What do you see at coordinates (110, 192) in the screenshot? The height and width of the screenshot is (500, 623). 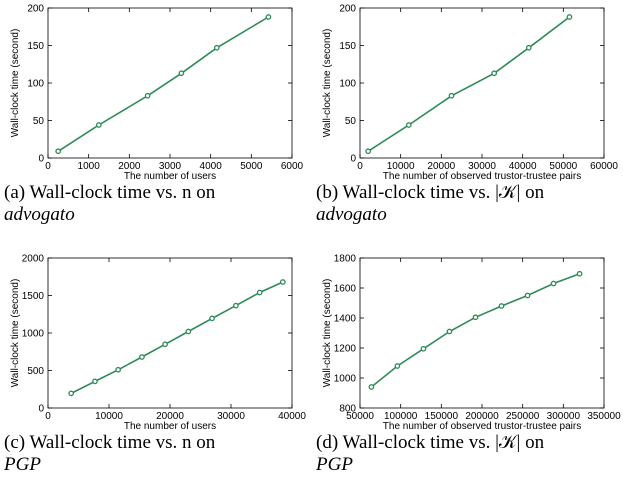 I see `caption-main: (a) Wall-clock time vs. n on` at bounding box center [110, 192].